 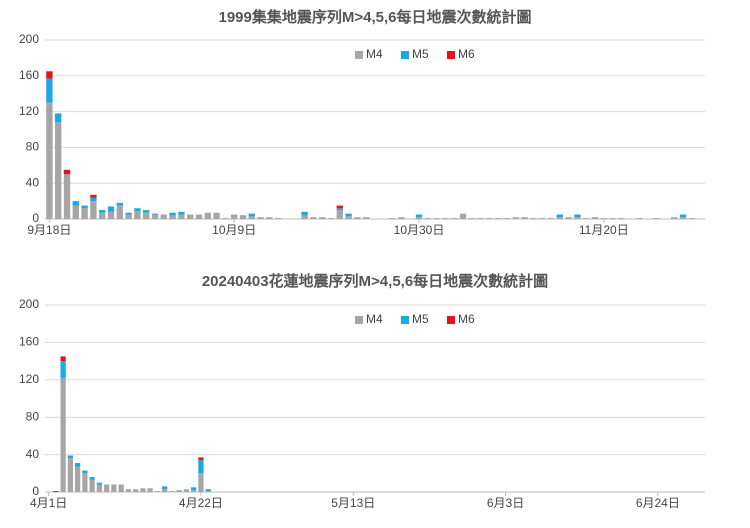 What do you see at coordinates (33, 416) in the screenshot?
I see `y-tick-label: 80` at bounding box center [33, 416].